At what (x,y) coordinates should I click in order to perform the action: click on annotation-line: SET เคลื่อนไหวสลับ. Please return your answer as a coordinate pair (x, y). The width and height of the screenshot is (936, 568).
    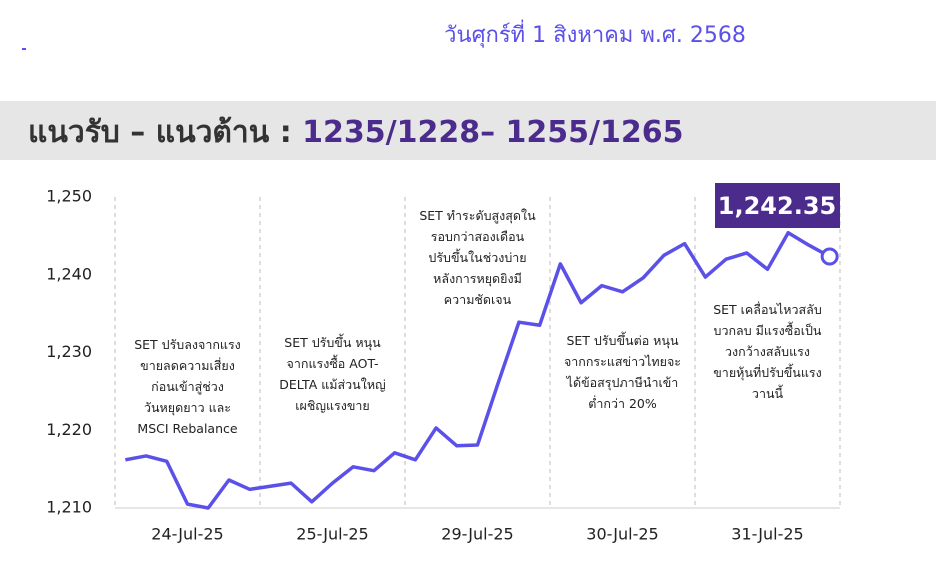
    Looking at the image, I should click on (767, 309).